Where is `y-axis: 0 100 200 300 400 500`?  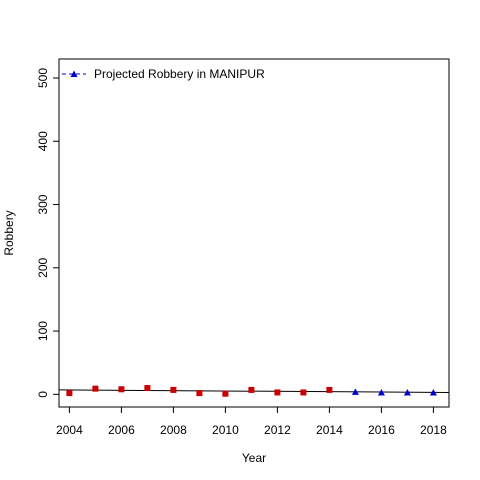
y-axis: 0 100 200 300 400 500 is located at coordinates (47, 233).